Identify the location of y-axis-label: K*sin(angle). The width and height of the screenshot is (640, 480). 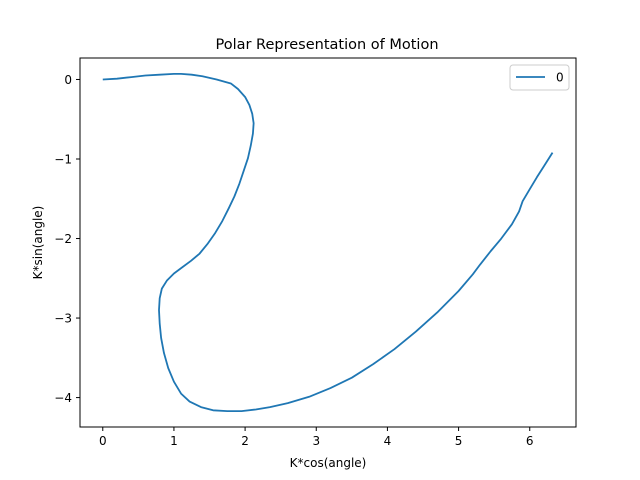
(38, 243).